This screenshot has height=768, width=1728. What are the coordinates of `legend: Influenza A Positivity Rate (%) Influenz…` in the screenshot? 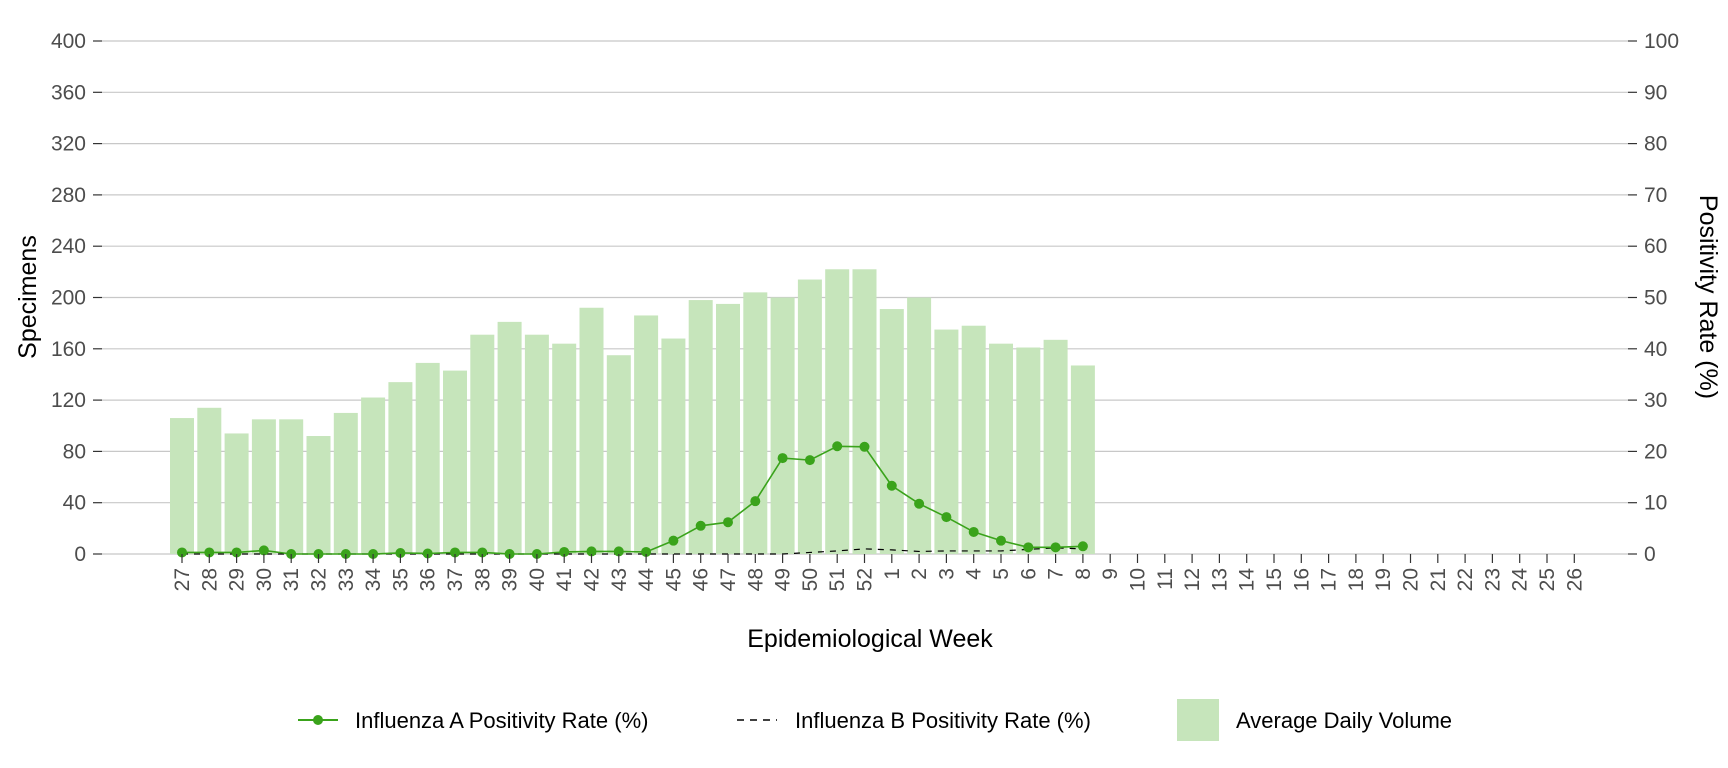 It's located at (875, 720).